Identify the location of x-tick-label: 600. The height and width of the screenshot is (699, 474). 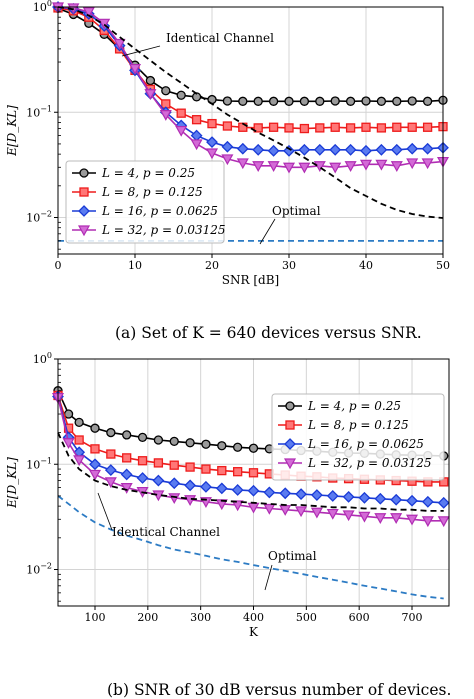
(359, 617).